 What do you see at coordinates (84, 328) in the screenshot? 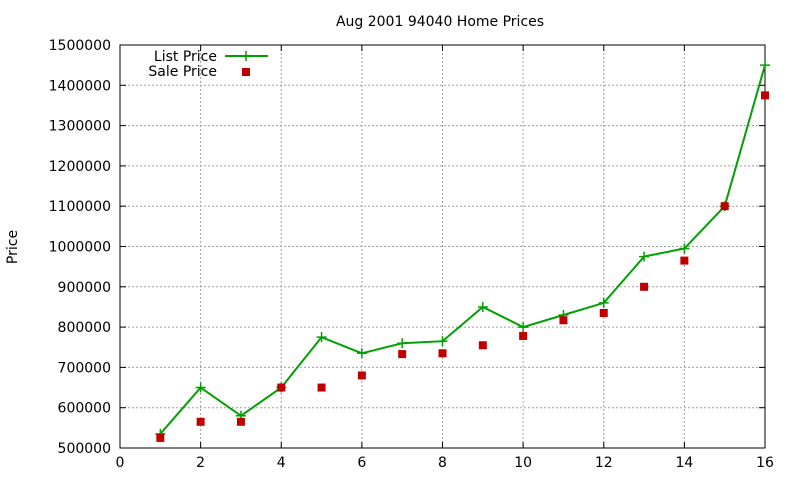
I see `y-tick-label: 800000` at bounding box center [84, 328].